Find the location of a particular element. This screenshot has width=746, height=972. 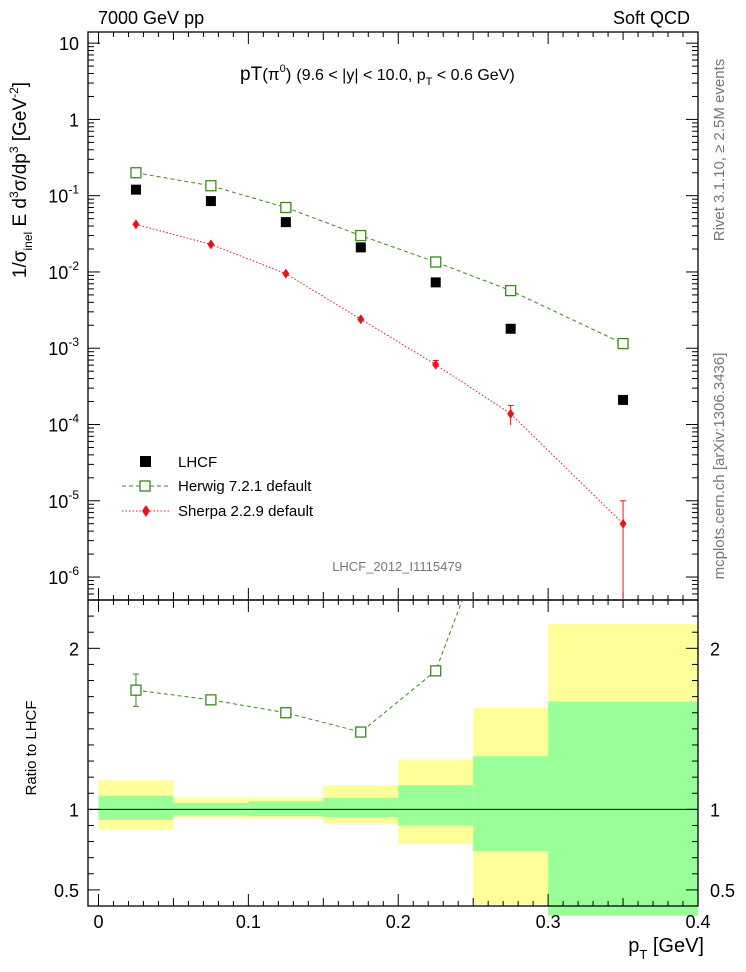

main-ylabel: 1/σinel E d3σ/dp3 [GeV-2] is located at coordinates (21, 180).